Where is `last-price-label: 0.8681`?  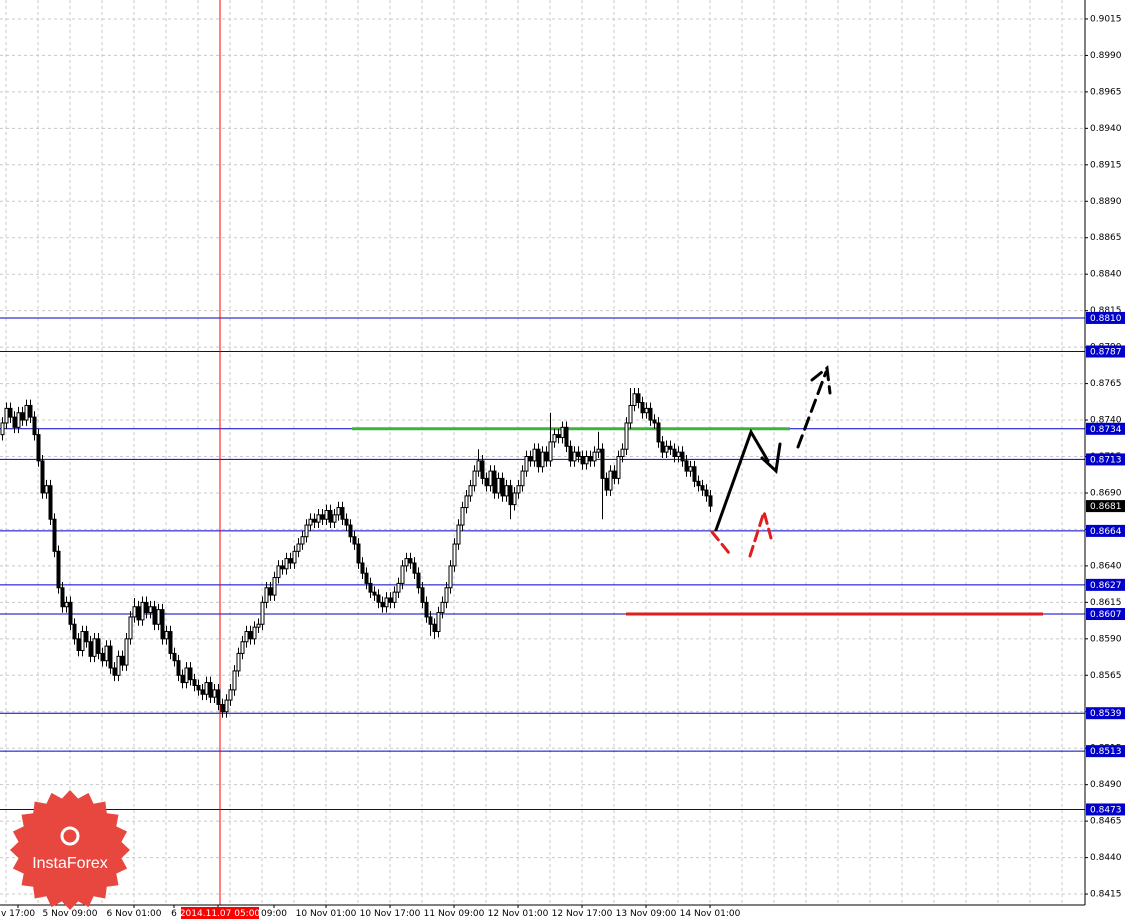 last-price-label: 0.8681 is located at coordinates (1106, 507).